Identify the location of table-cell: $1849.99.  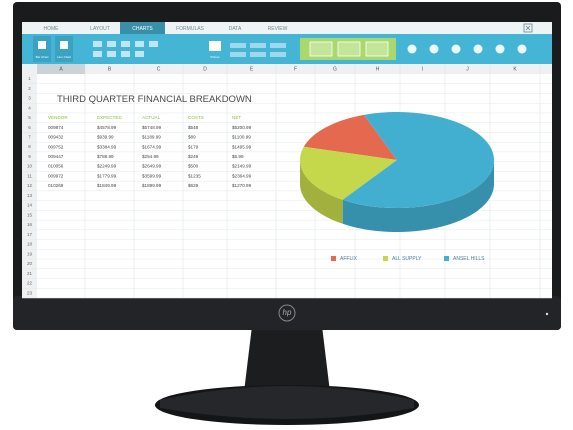
(107, 185).